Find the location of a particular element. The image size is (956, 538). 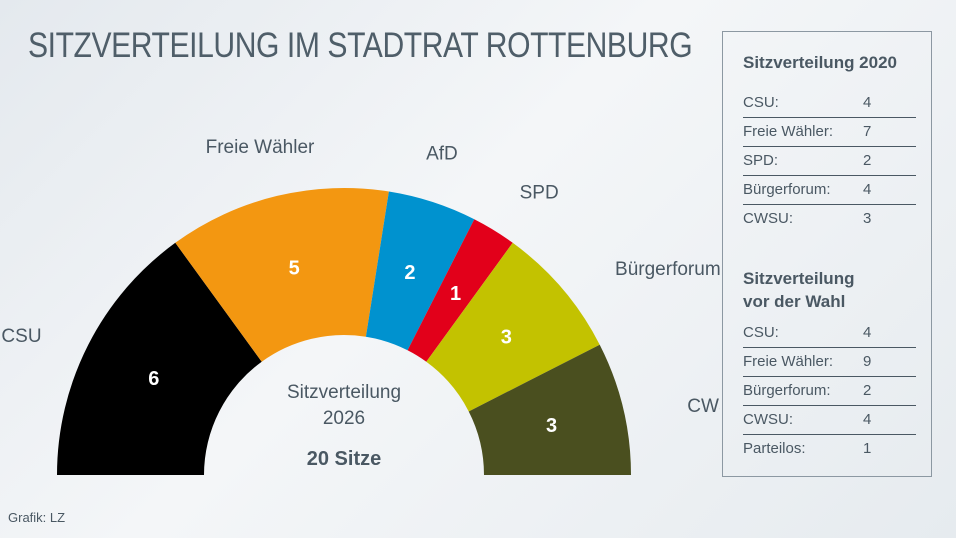

slice-afd is located at coordinates (420, 271).